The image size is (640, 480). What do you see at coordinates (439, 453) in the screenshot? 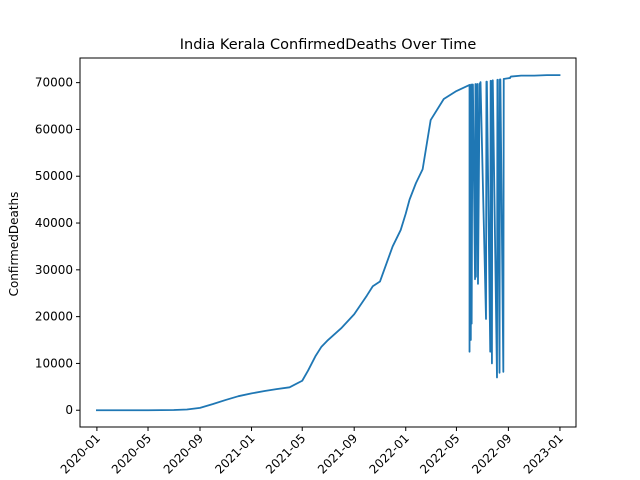
I see `x-tick-label: 2022-05` at bounding box center [439, 453].